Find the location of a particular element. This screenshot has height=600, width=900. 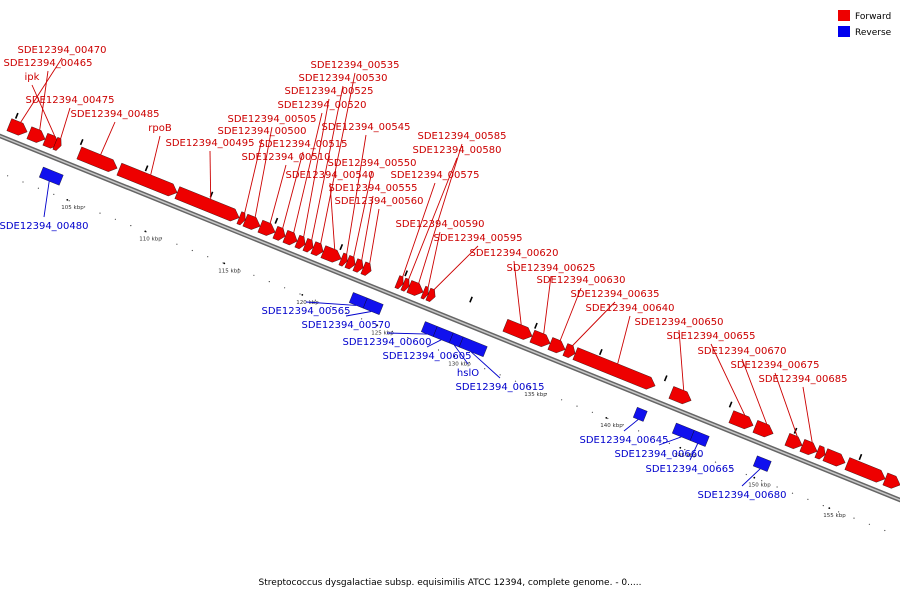

gene-label: SDE12394_00495 is located at coordinates (210, 143).